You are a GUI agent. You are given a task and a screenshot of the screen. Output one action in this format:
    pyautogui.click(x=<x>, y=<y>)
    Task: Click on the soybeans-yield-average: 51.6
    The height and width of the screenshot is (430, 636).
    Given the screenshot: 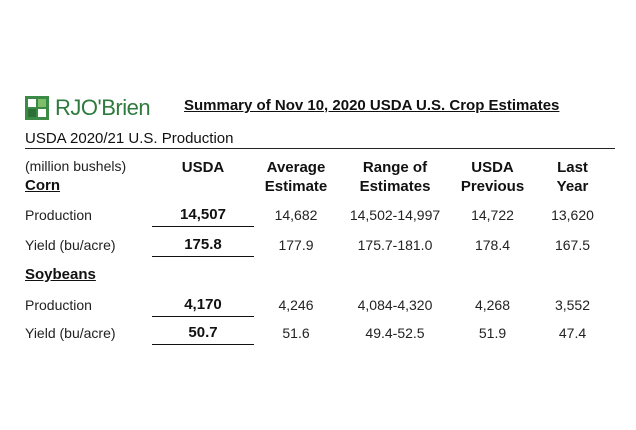 What is the action you would take?
    pyautogui.click(x=296, y=333)
    